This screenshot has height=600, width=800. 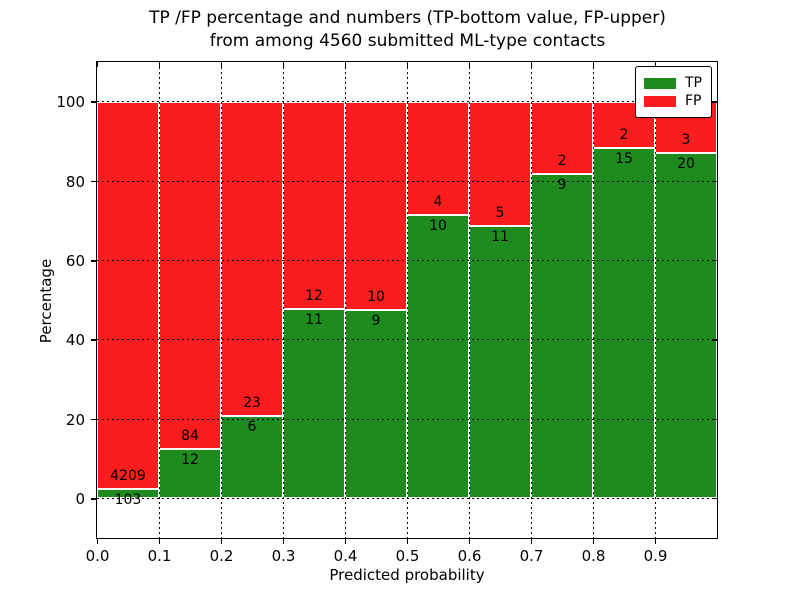 What do you see at coordinates (190, 435) in the screenshot?
I see `fp-count-label: 84` at bounding box center [190, 435].